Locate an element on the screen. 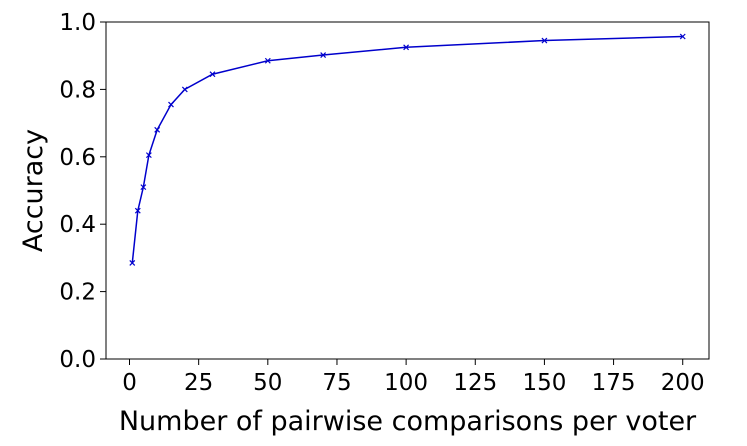 Image resolution: width=747 pixels, height=446 pixels. x-axis-label: Number of pairwise comparisons per voter is located at coordinates (408, 421).